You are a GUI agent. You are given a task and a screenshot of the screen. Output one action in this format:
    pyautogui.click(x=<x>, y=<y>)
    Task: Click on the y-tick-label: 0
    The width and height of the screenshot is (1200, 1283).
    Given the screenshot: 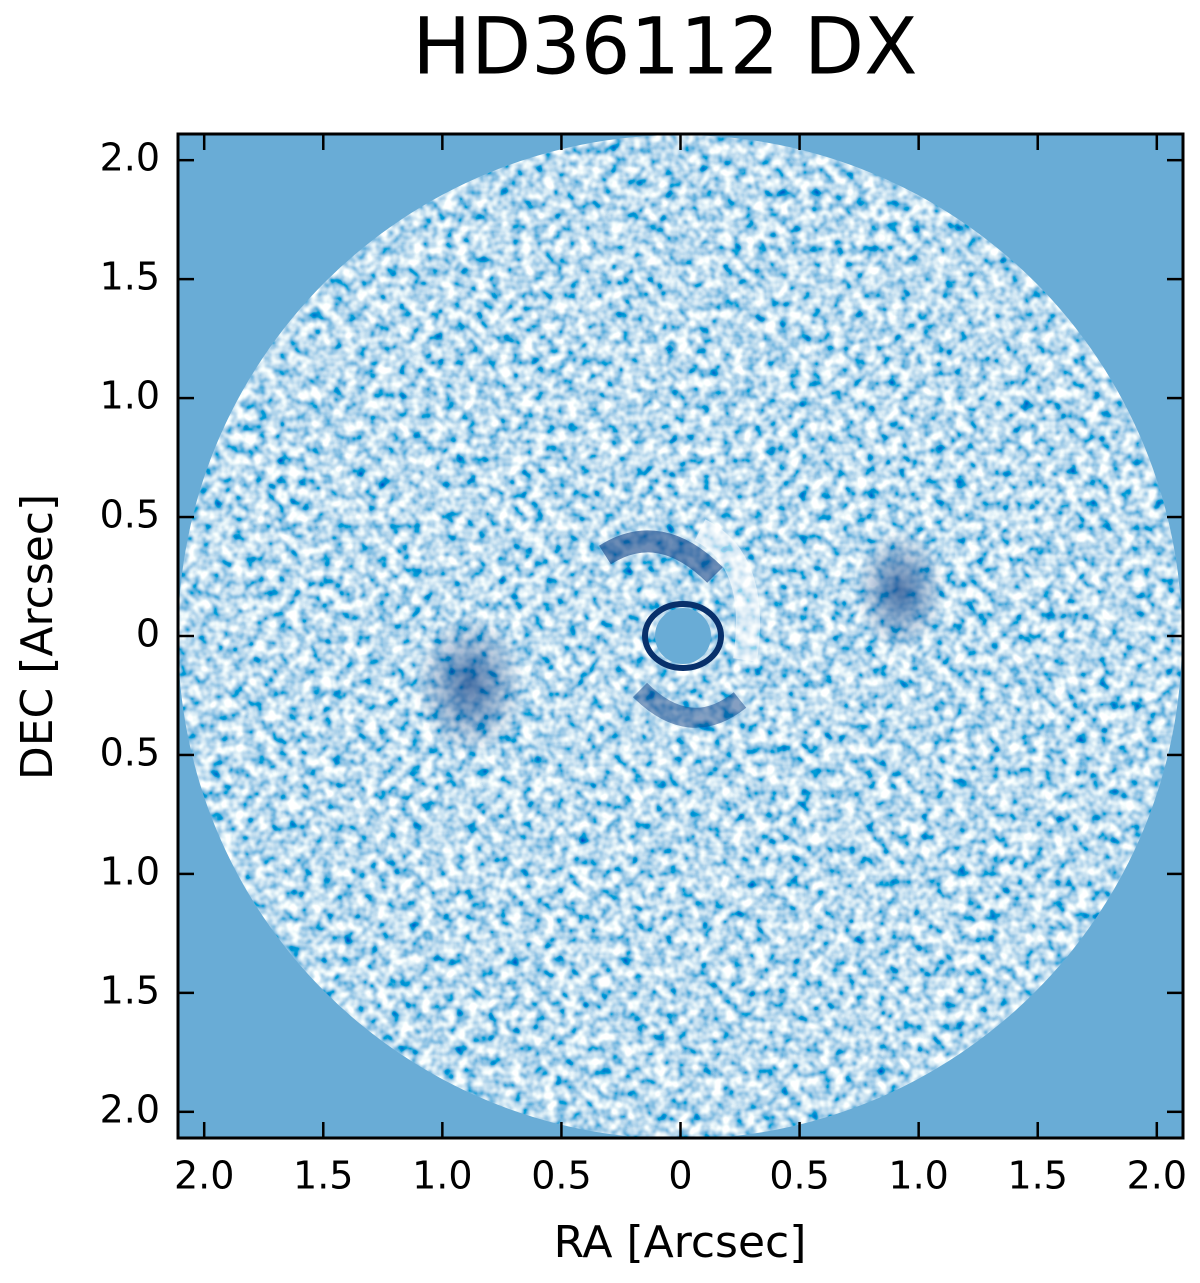 What is the action you would take?
    pyautogui.click(x=148, y=634)
    